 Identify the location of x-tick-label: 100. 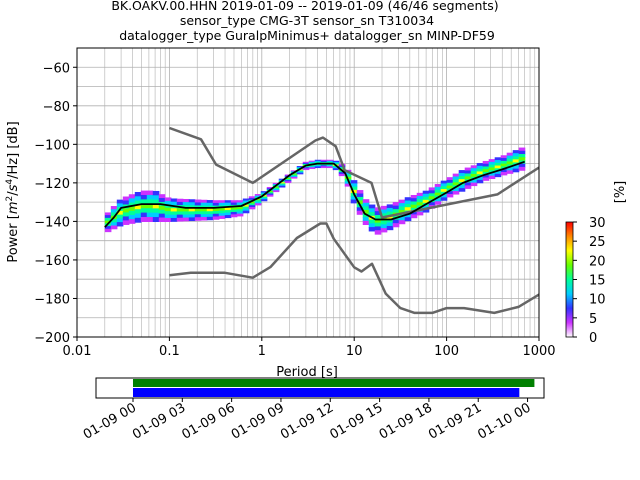
(446, 351).